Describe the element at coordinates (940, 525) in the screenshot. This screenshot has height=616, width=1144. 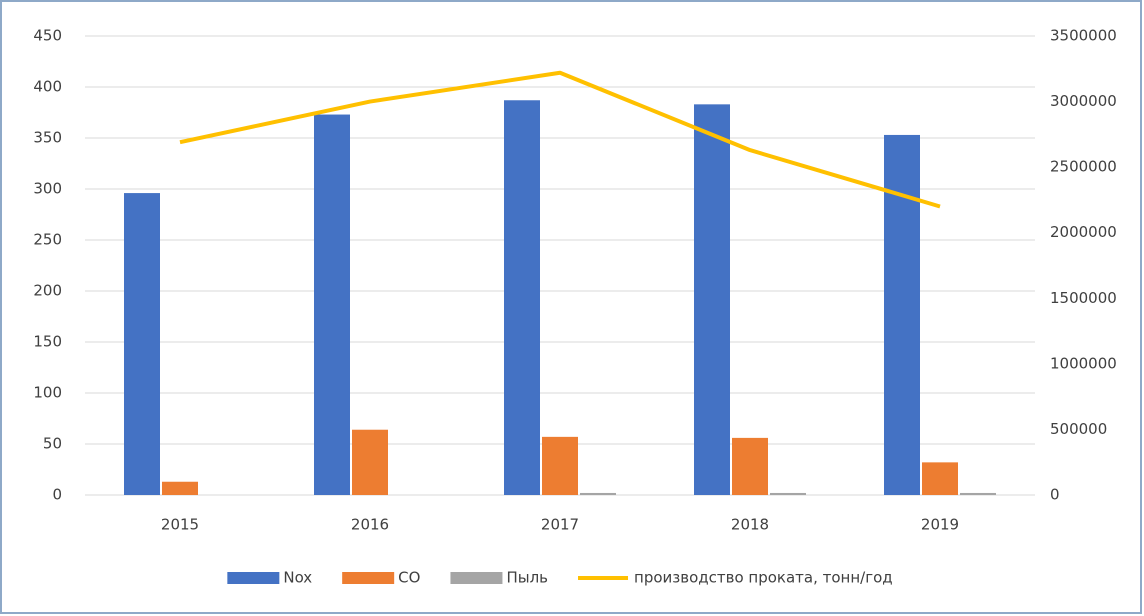
I see `x-tick-label: 2019` at that location.